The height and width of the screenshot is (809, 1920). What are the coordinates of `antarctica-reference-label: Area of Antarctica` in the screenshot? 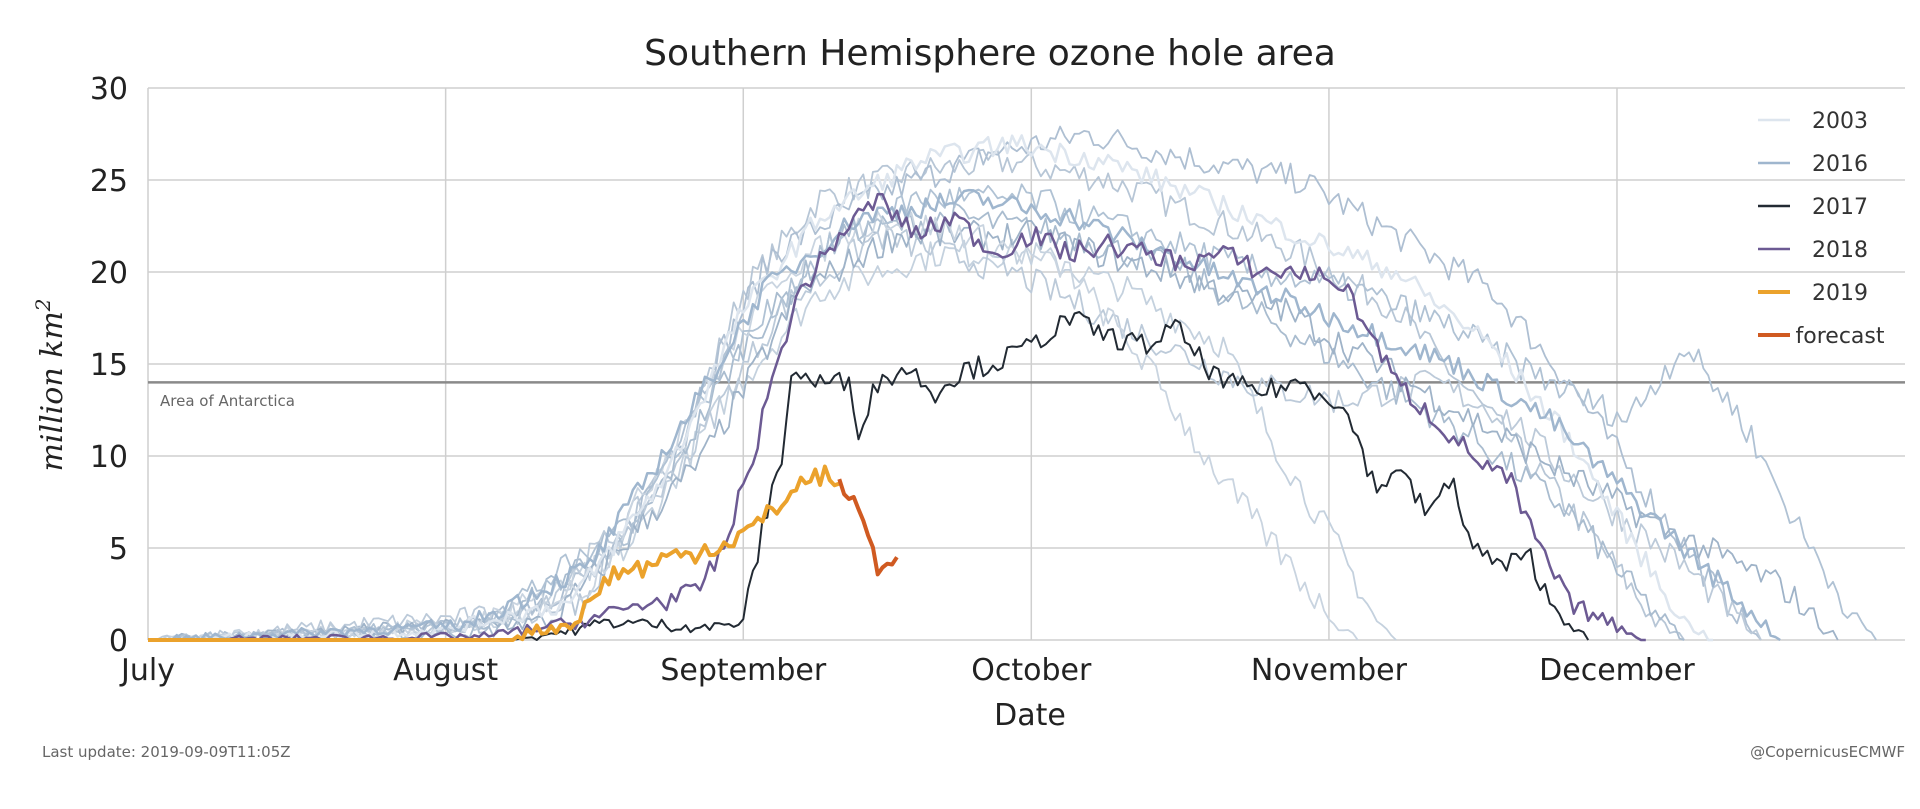 It's located at (227, 401).